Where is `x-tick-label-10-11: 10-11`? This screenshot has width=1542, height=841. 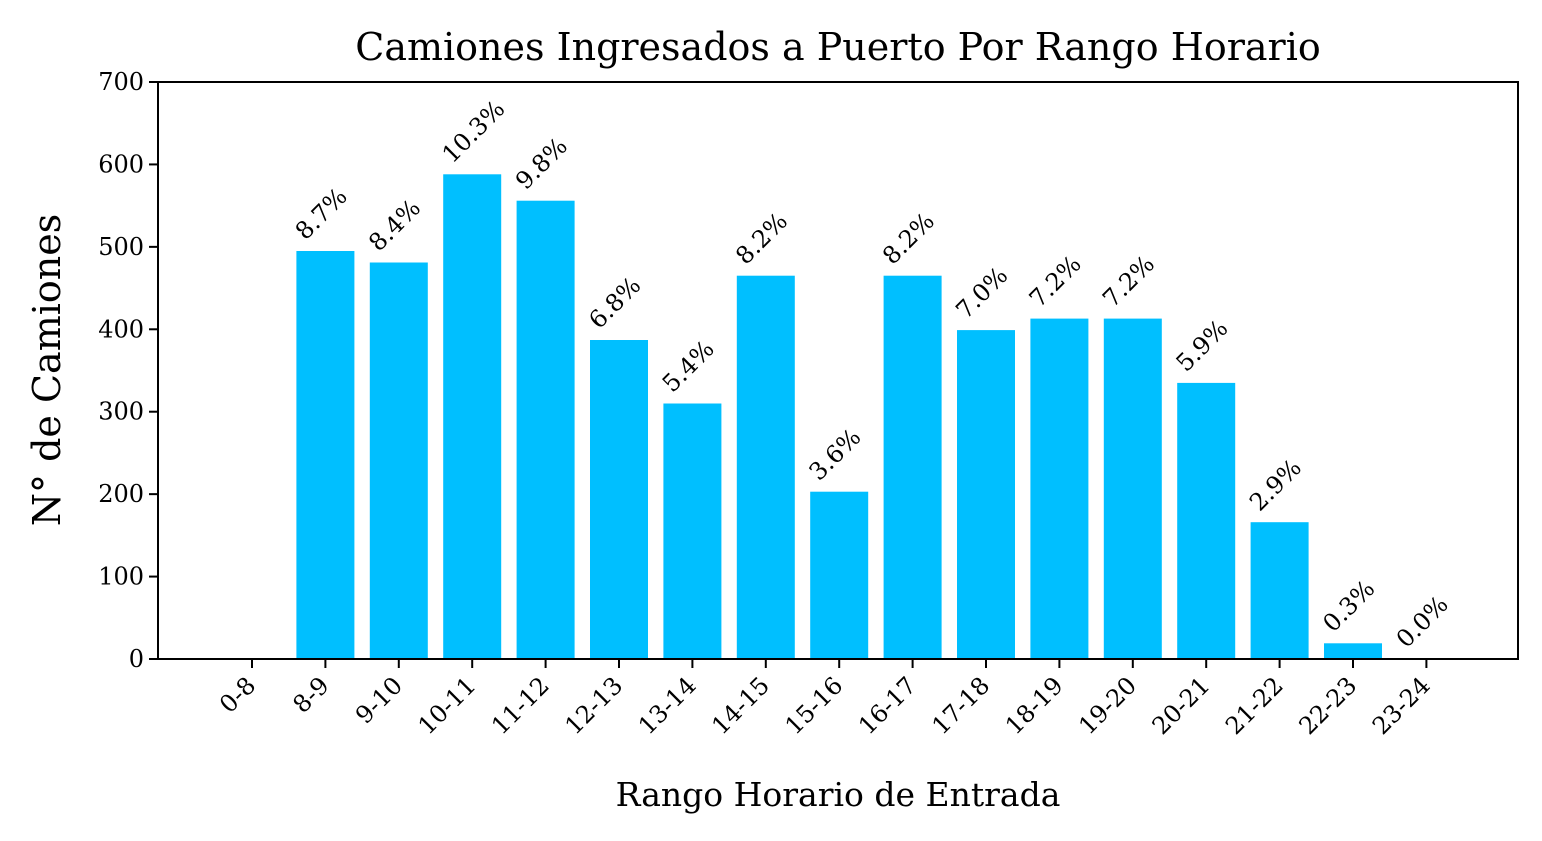 x-tick-label-10-11: 10-11 is located at coordinates (447, 705).